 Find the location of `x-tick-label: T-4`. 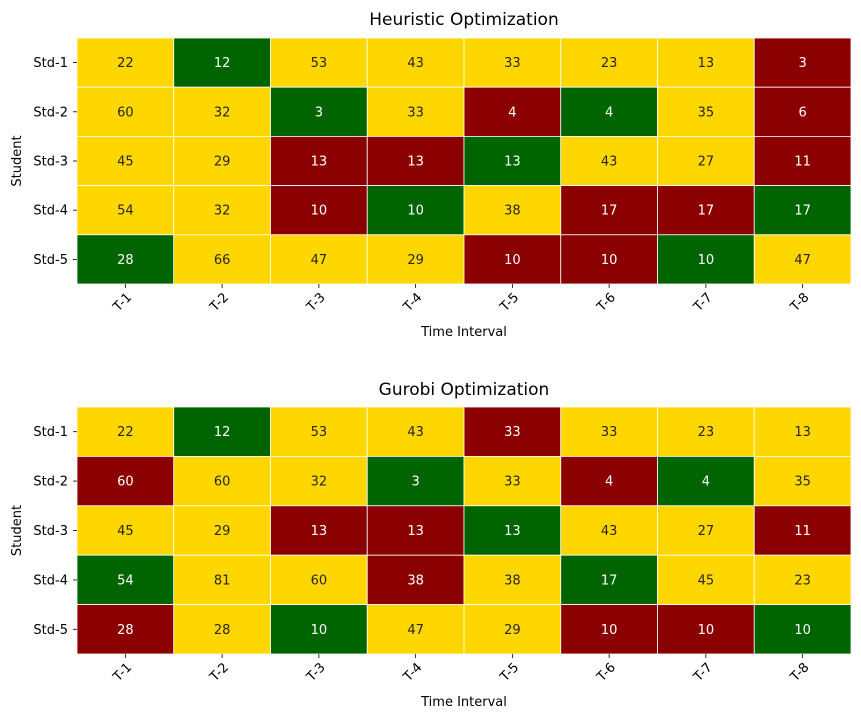

x-tick-label: T-4 is located at coordinates (412, 302).